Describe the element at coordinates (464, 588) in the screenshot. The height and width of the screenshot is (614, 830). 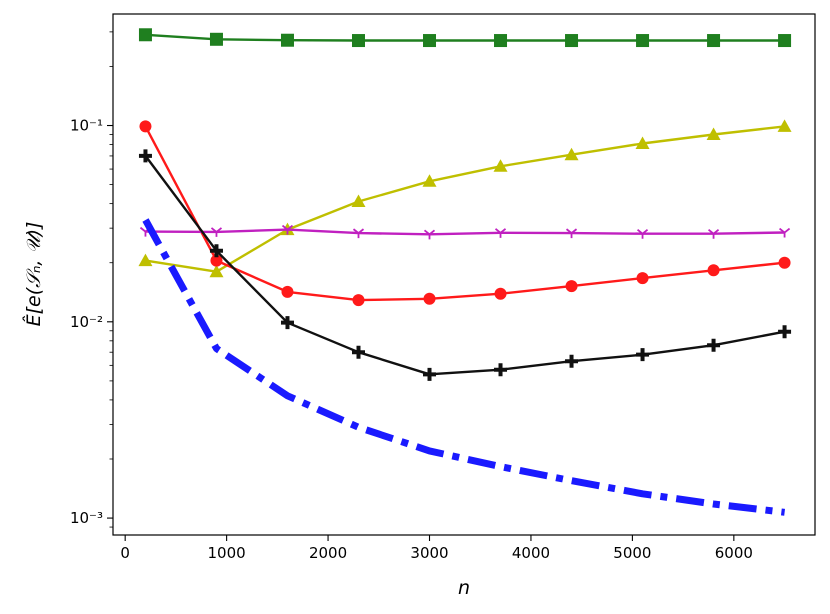
I see `x-axis-label: n` at that location.